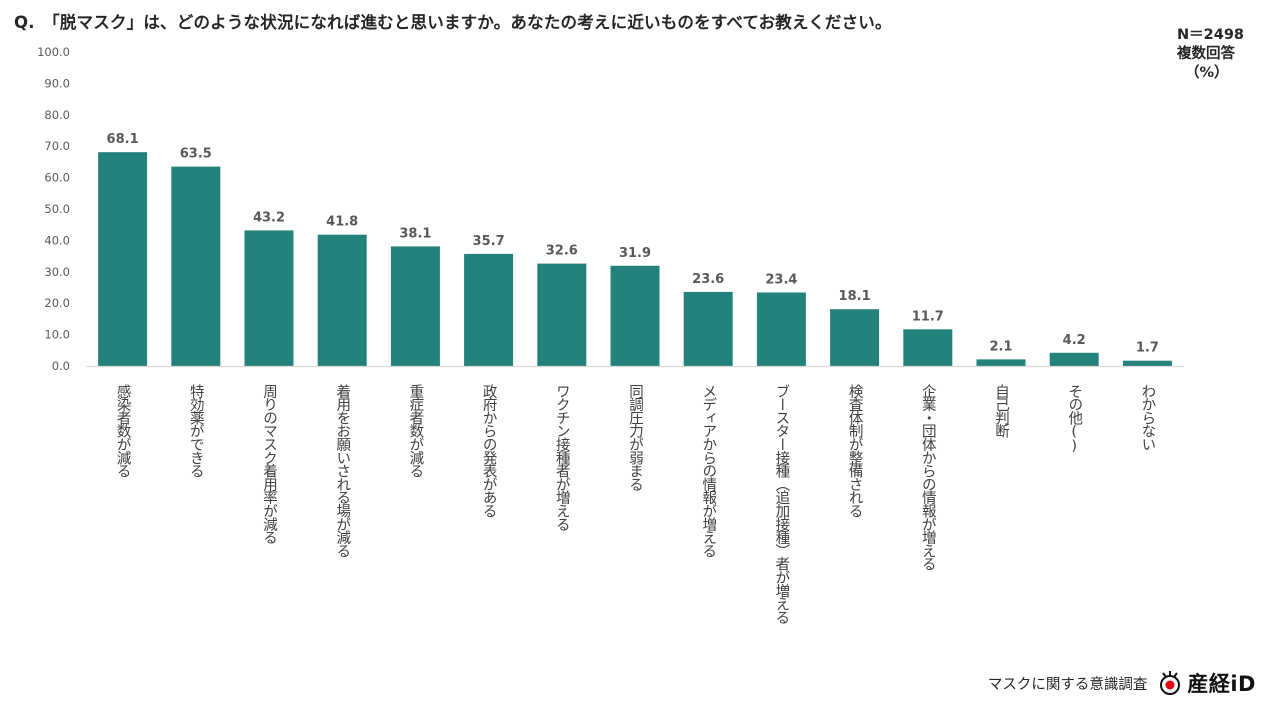 The height and width of the screenshot is (720, 1280). What do you see at coordinates (196, 154) in the screenshot?
I see `data-label: 63.5` at bounding box center [196, 154].